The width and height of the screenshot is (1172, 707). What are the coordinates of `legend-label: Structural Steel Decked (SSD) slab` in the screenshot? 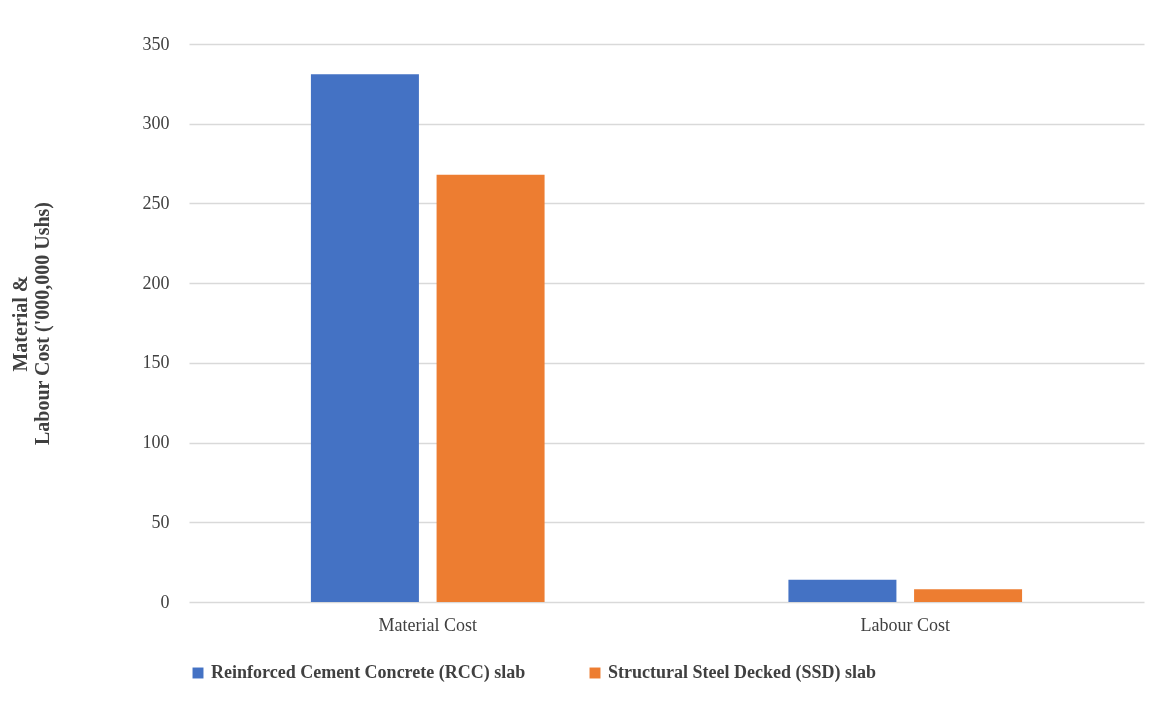 It's located at (742, 672).